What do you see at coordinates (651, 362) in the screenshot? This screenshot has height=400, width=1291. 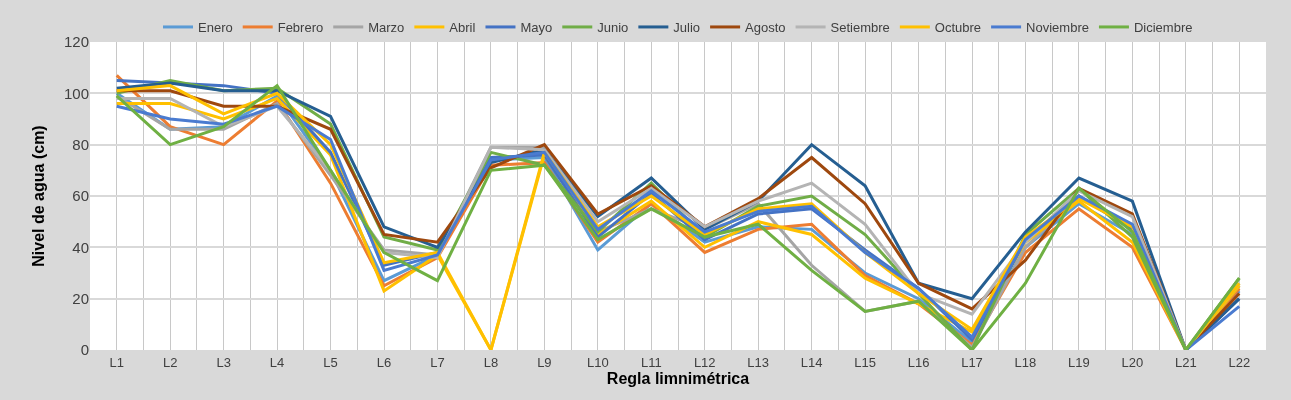 I see `x-tick-label: L11` at bounding box center [651, 362].